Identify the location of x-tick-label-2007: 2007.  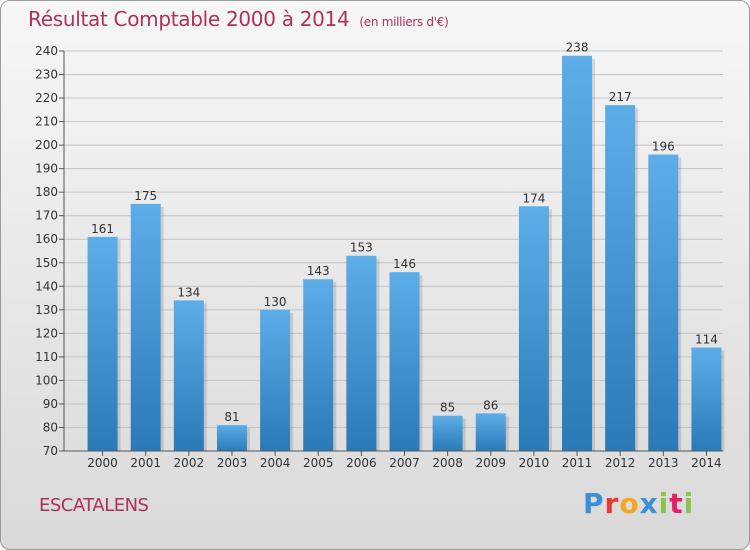
(404, 463).